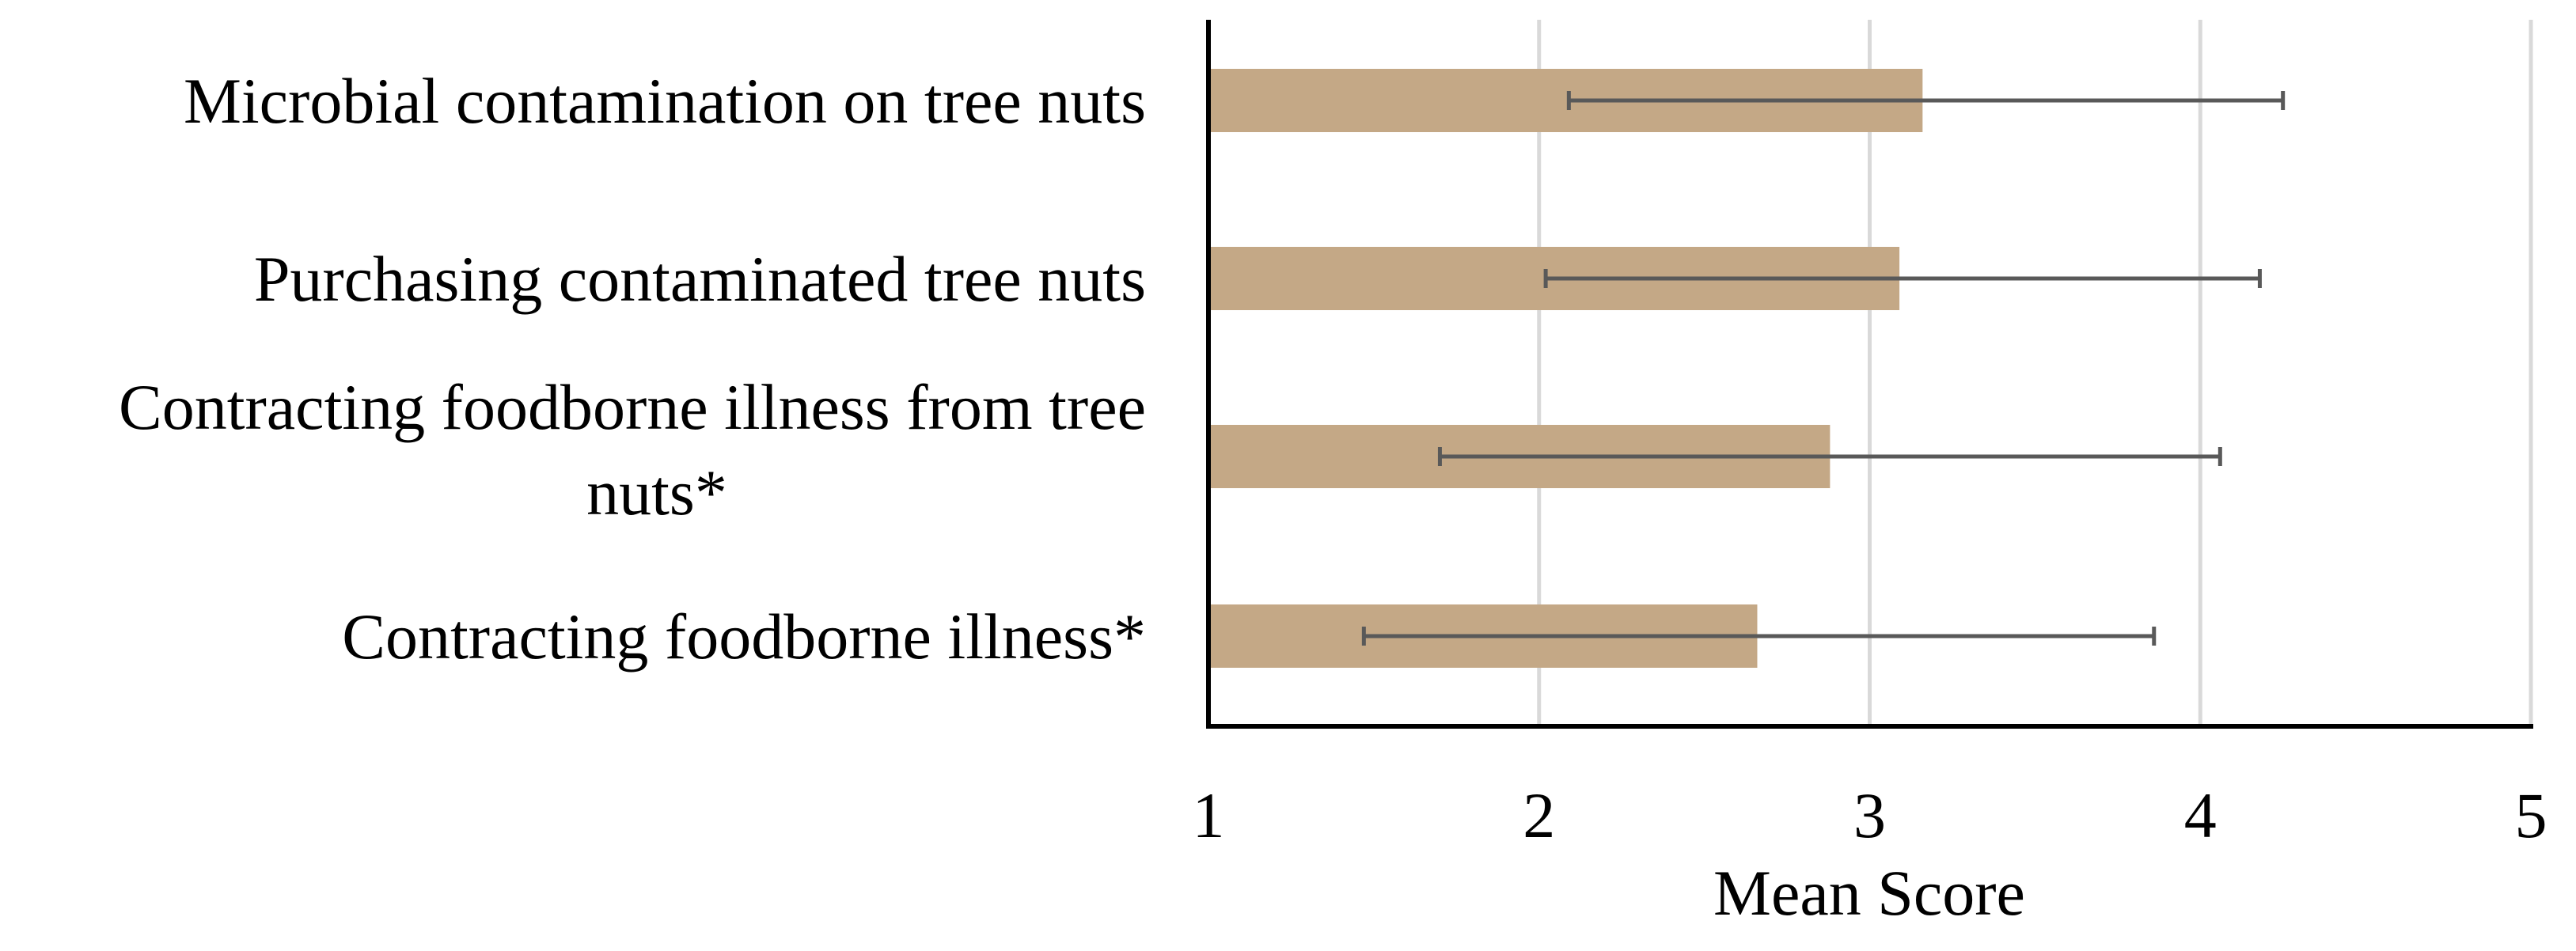 This screenshot has height=951, width=2576. I want to click on x-axis-title: Mean Score, so click(1869, 893).